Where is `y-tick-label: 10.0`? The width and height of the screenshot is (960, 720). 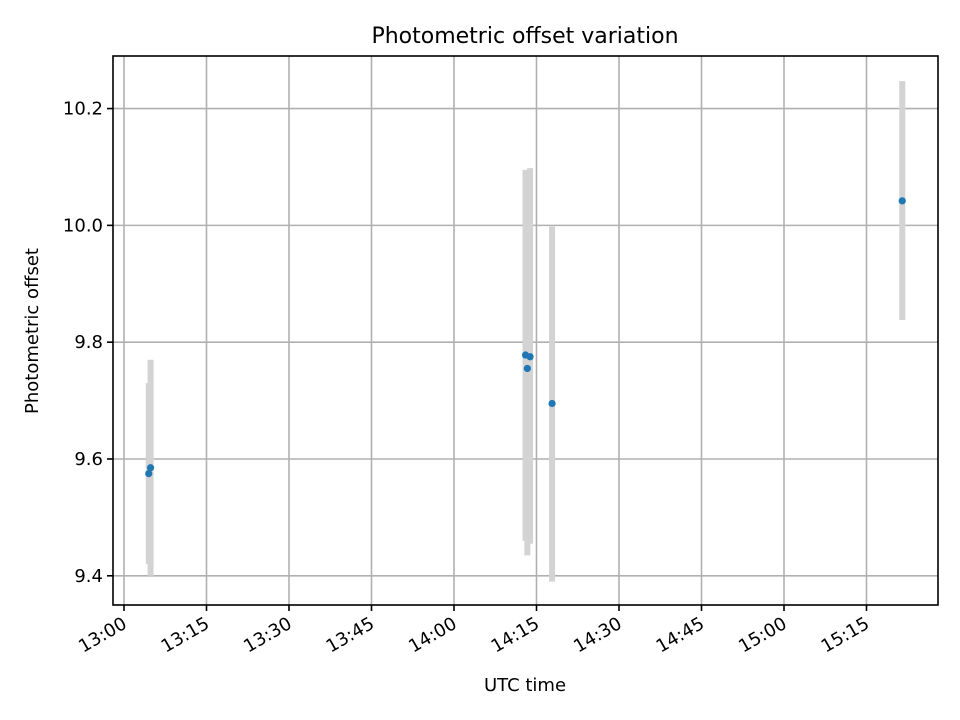 y-tick-label: 10.0 is located at coordinates (83, 225).